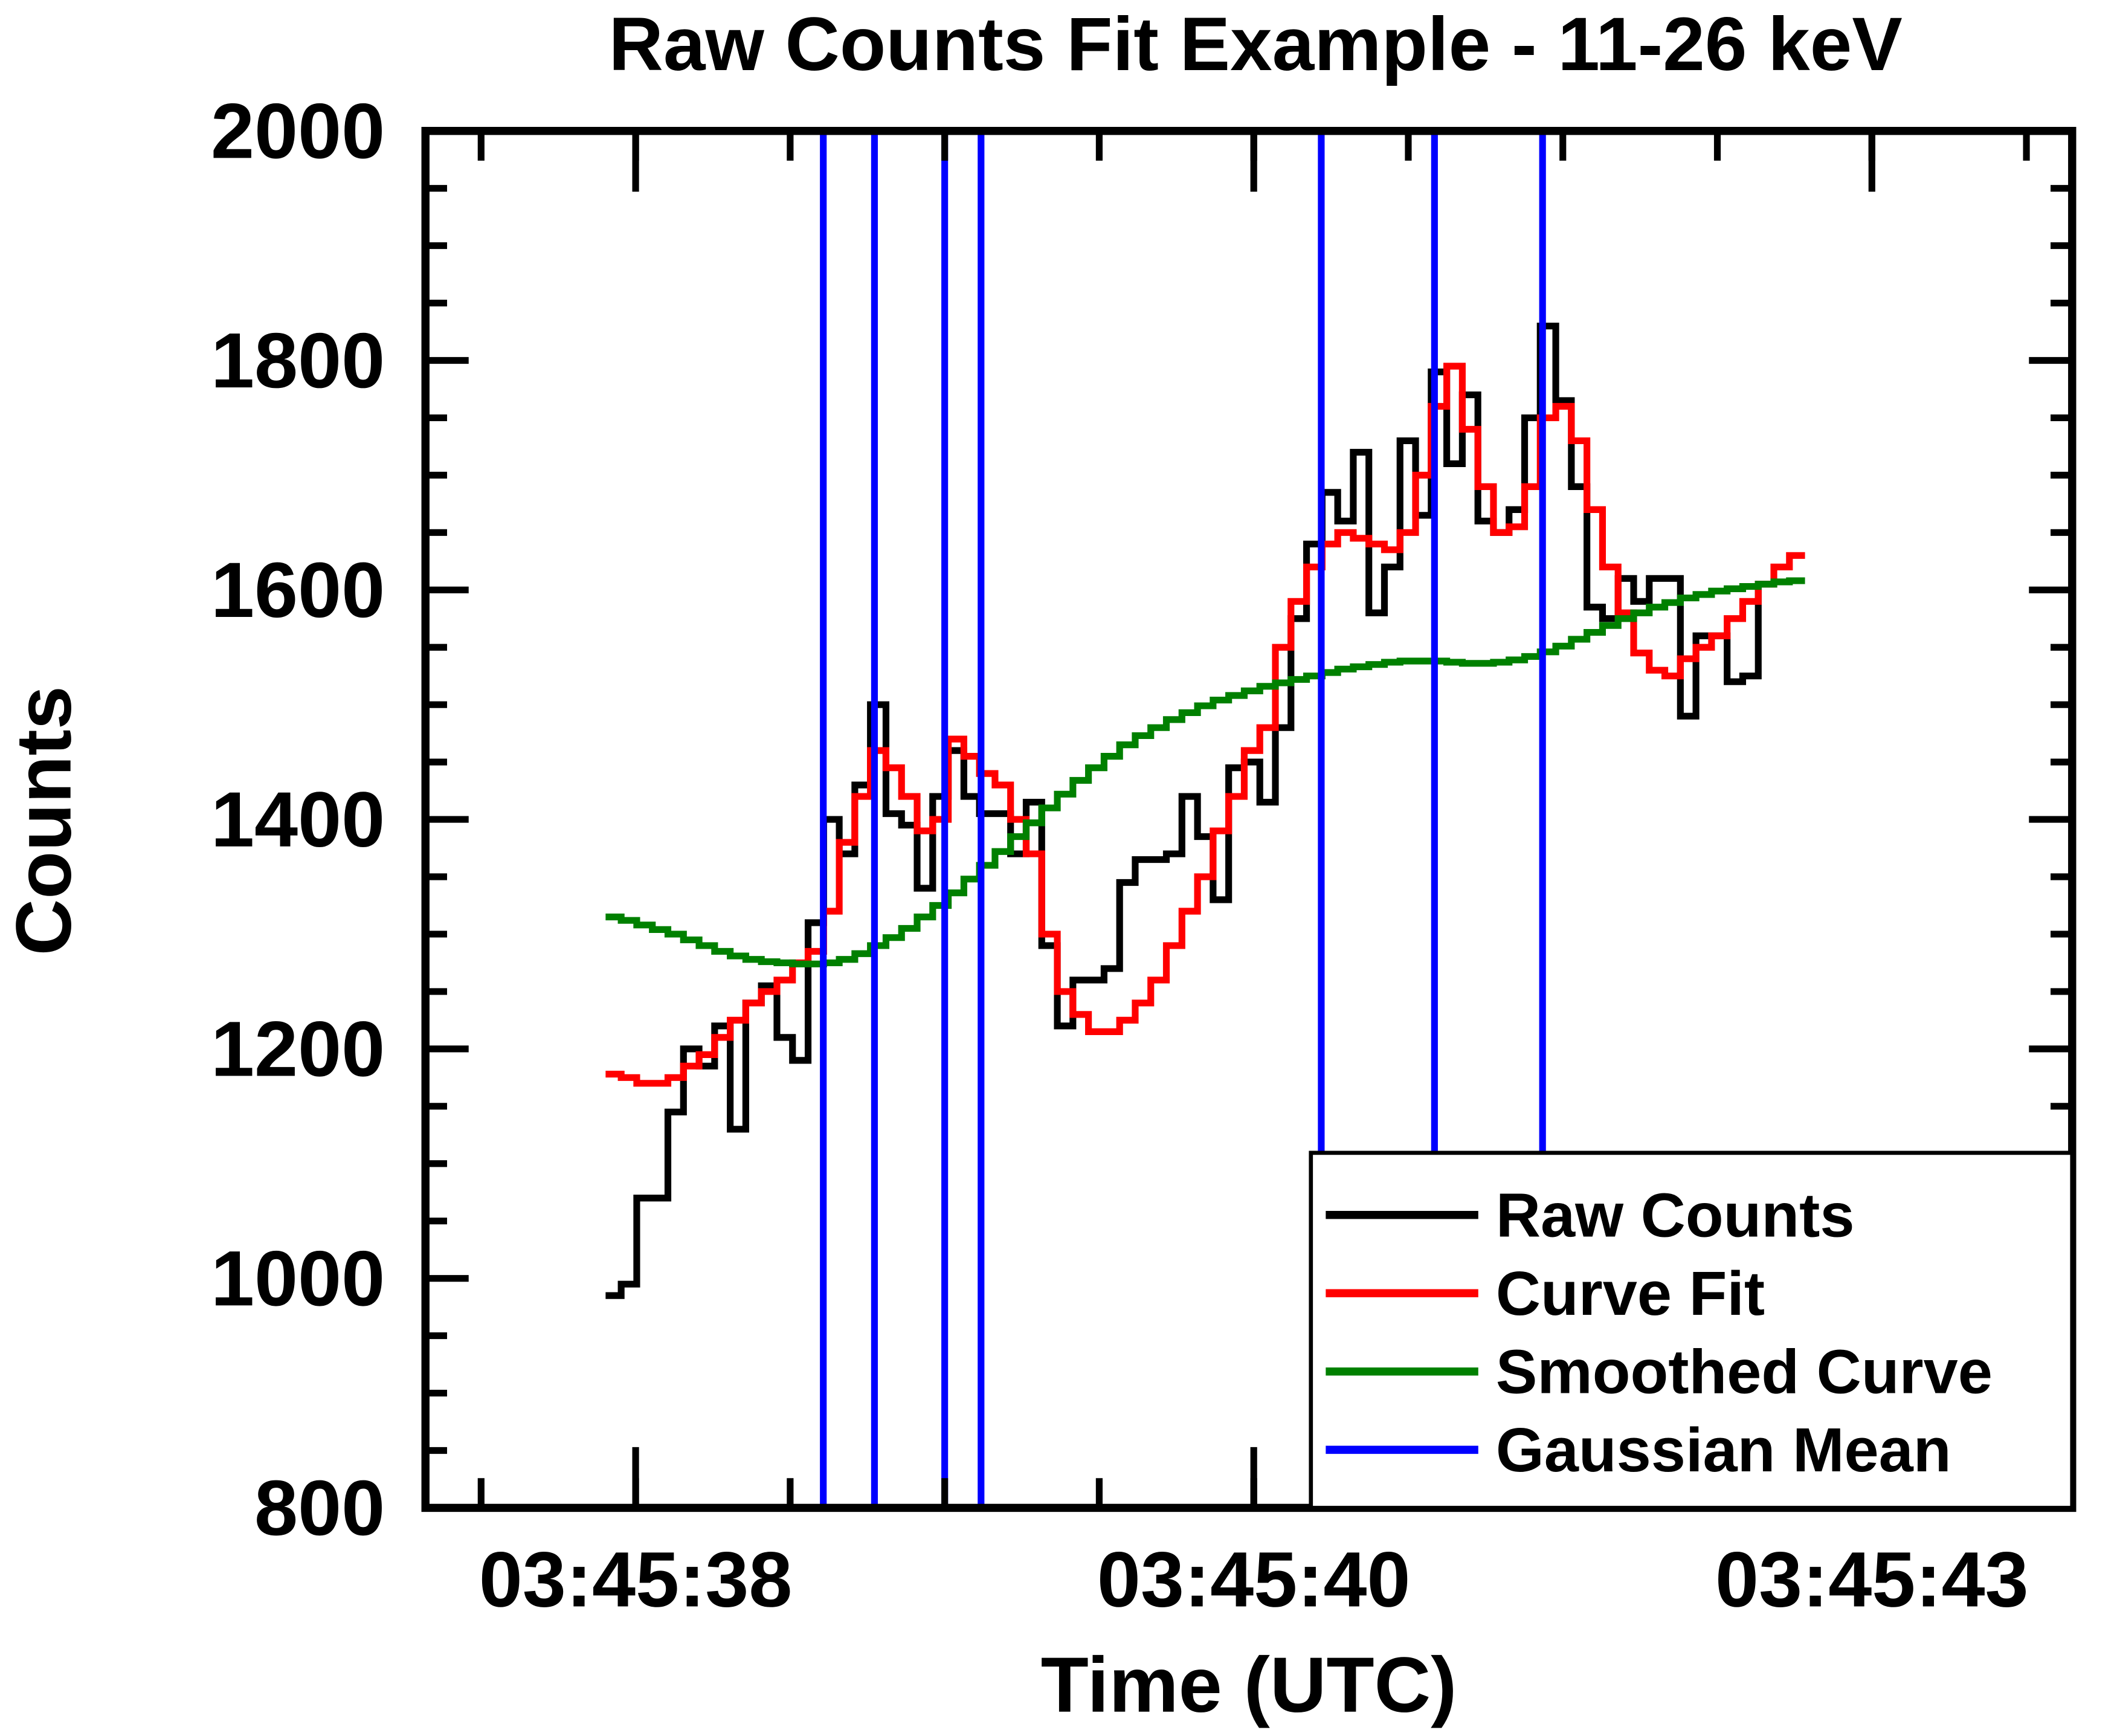  What do you see at coordinates (298, 131) in the screenshot?
I see `y-tick-label: 2000` at bounding box center [298, 131].